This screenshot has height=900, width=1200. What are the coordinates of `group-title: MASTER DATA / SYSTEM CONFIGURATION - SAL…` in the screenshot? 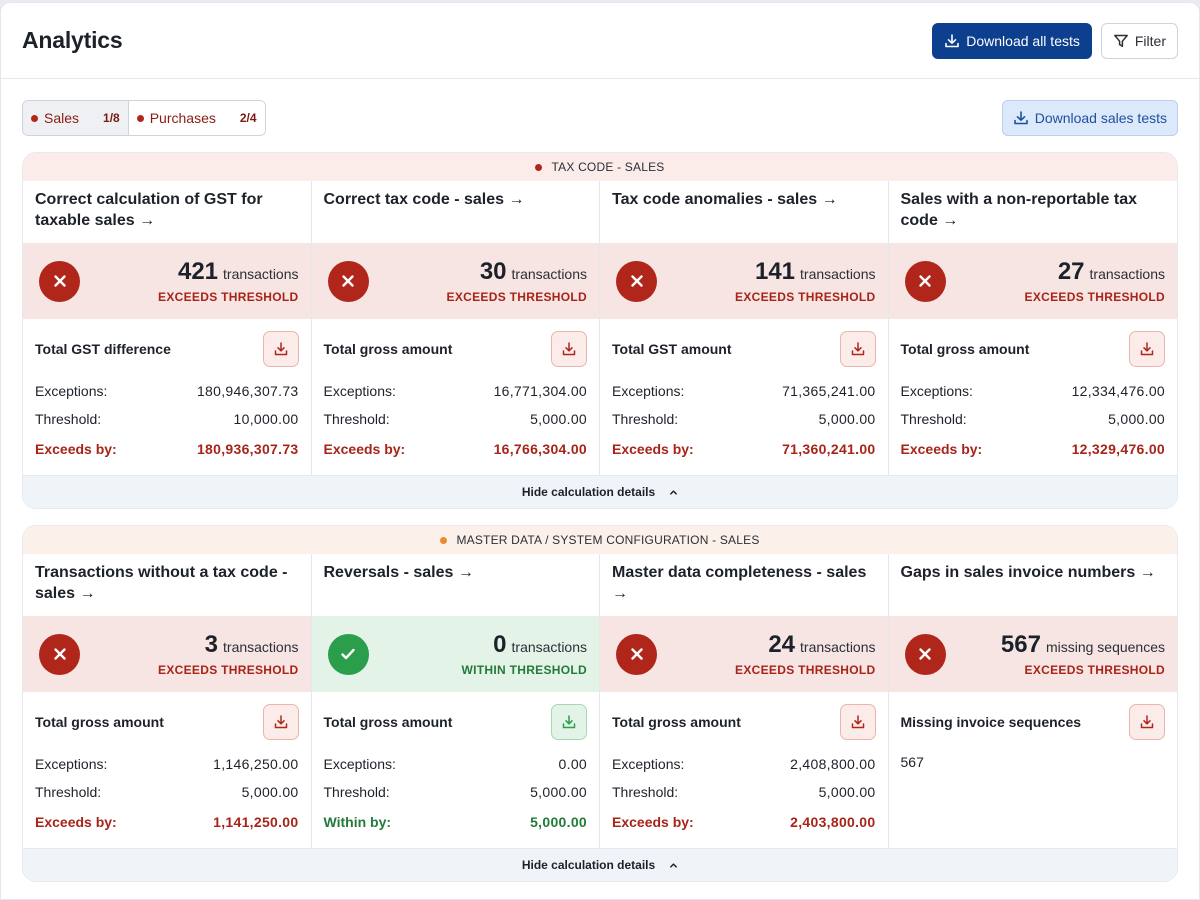 It's located at (608, 540).